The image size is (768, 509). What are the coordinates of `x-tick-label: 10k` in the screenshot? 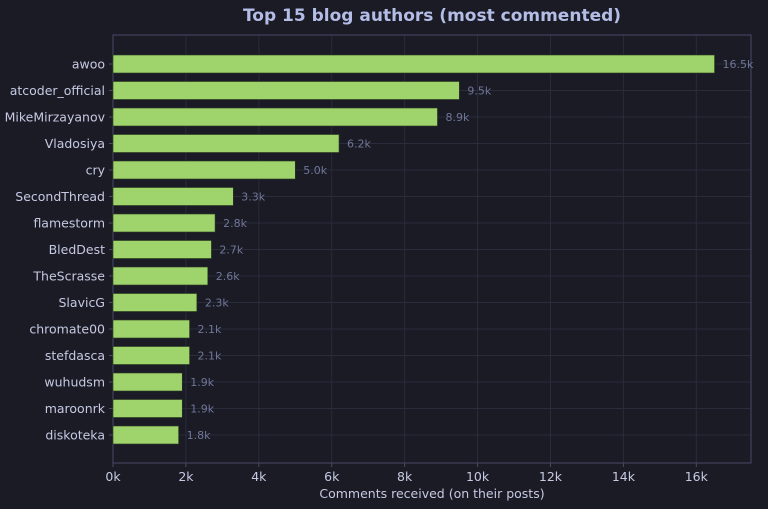 It's located at (478, 476).